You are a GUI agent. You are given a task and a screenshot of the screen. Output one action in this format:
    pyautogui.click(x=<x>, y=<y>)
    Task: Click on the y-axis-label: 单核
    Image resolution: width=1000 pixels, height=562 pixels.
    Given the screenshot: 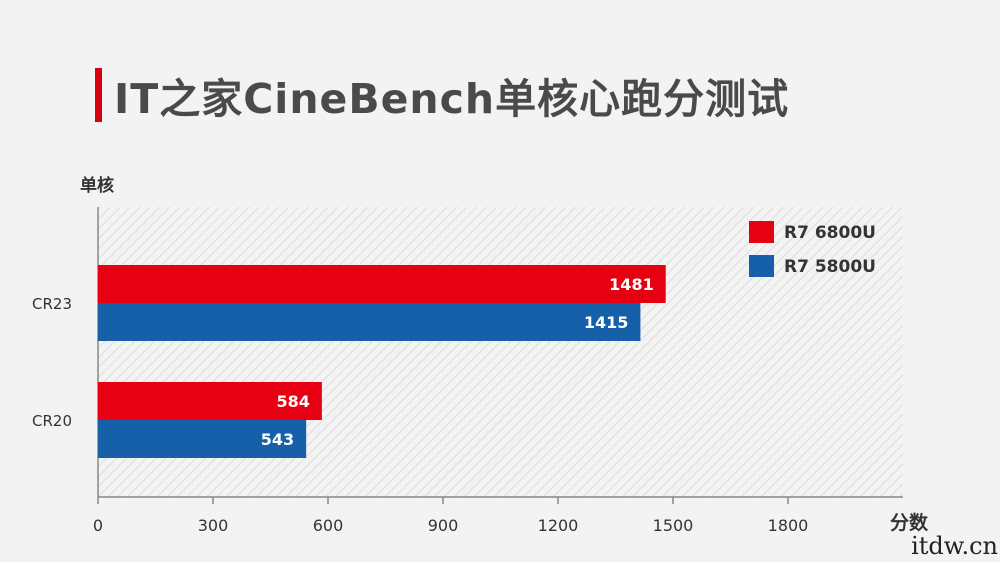 What is the action you would take?
    pyautogui.click(x=97, y=185)
    